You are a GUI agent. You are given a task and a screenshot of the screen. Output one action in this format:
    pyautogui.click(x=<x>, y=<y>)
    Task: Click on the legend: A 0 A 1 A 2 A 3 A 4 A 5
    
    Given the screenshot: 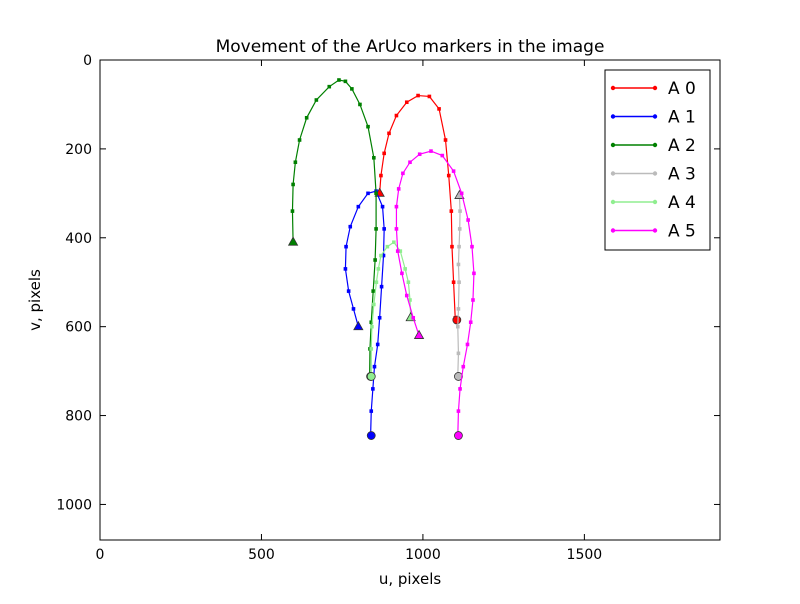 What is the action you would take?
    pyautogui.click(x=657, y=160)
    